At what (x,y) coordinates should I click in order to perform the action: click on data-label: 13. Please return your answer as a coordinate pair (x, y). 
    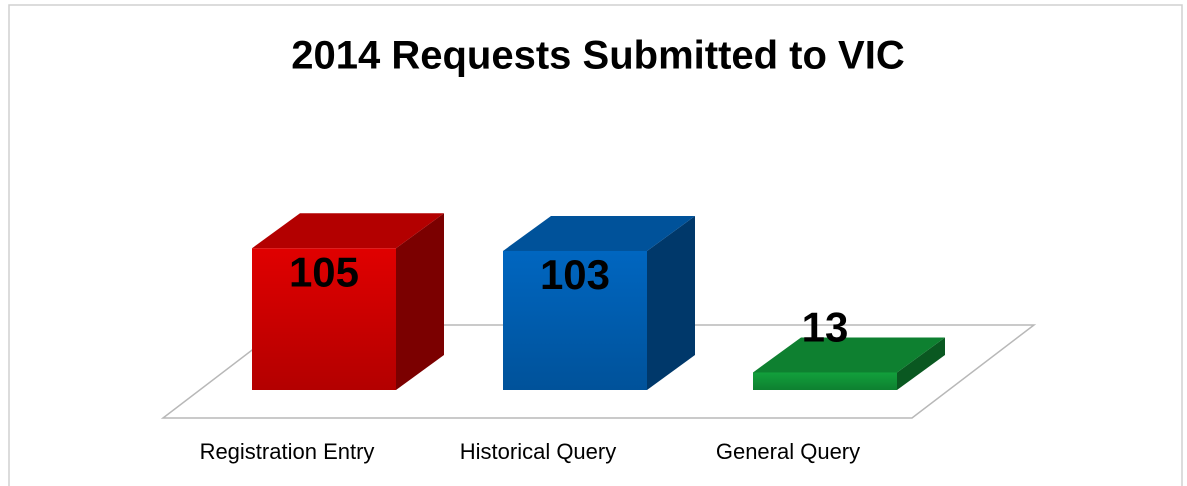
    Looking at the image, I should click on (825, 327).